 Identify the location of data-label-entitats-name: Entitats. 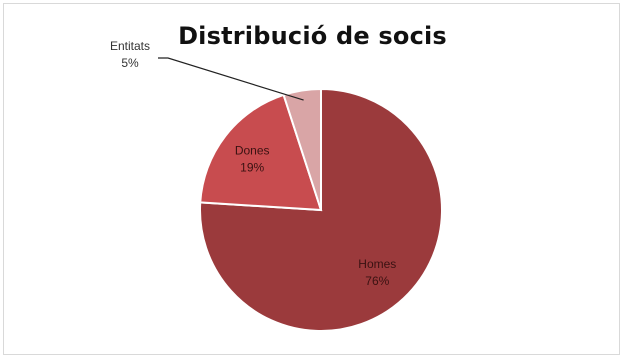
(130, 46).